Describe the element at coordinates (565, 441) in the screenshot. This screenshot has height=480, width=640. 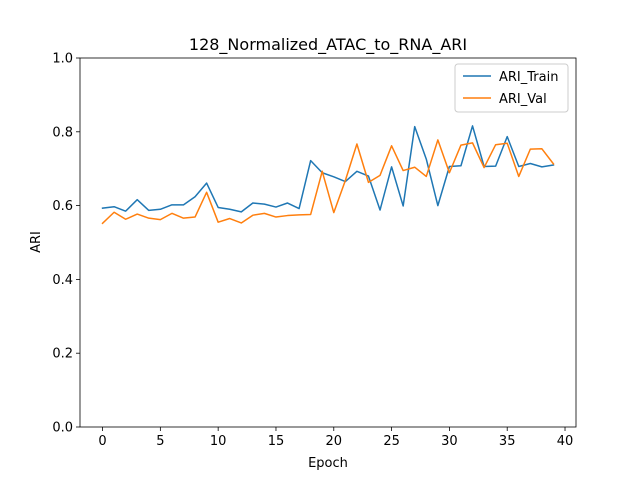
I see `x-tick-label: 40` at that location.